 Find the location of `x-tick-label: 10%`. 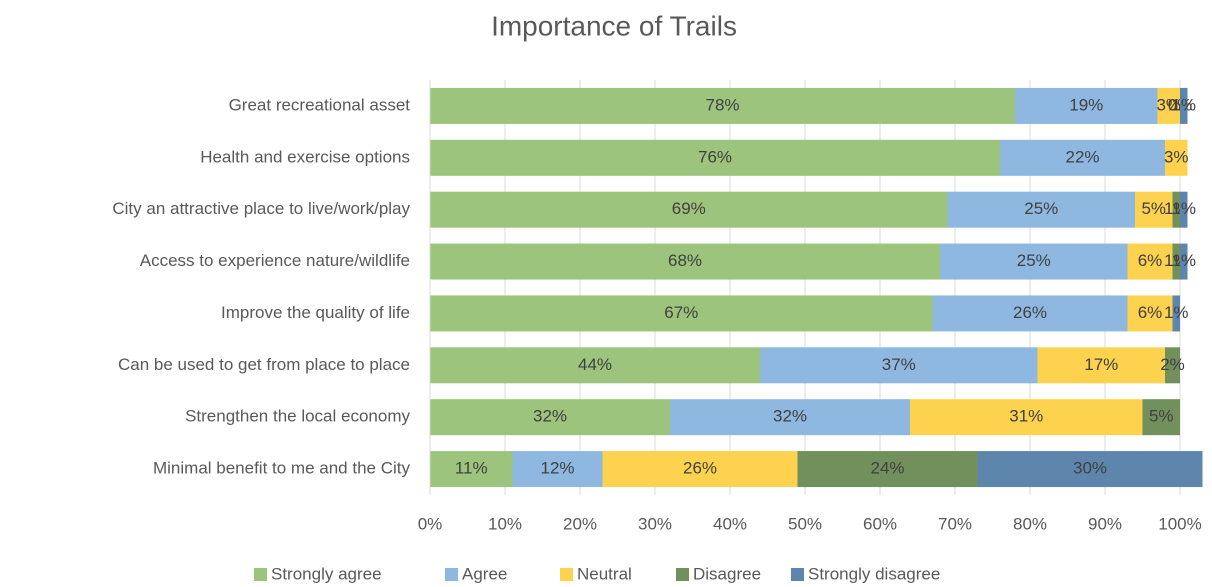

x-tick-label: 10% is located at coordinates (505, 523).